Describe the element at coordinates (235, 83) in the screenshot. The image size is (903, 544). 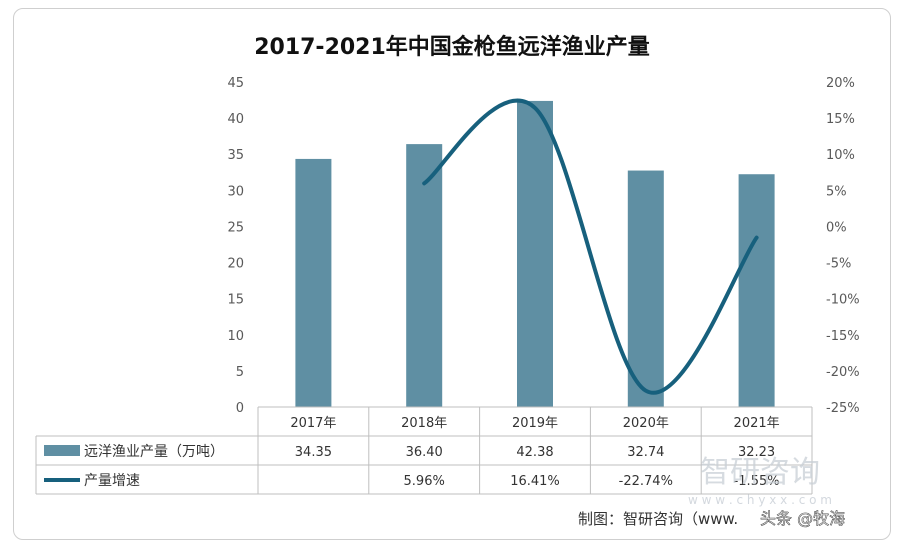
I see `y-left-tick-label: 45` at that location.